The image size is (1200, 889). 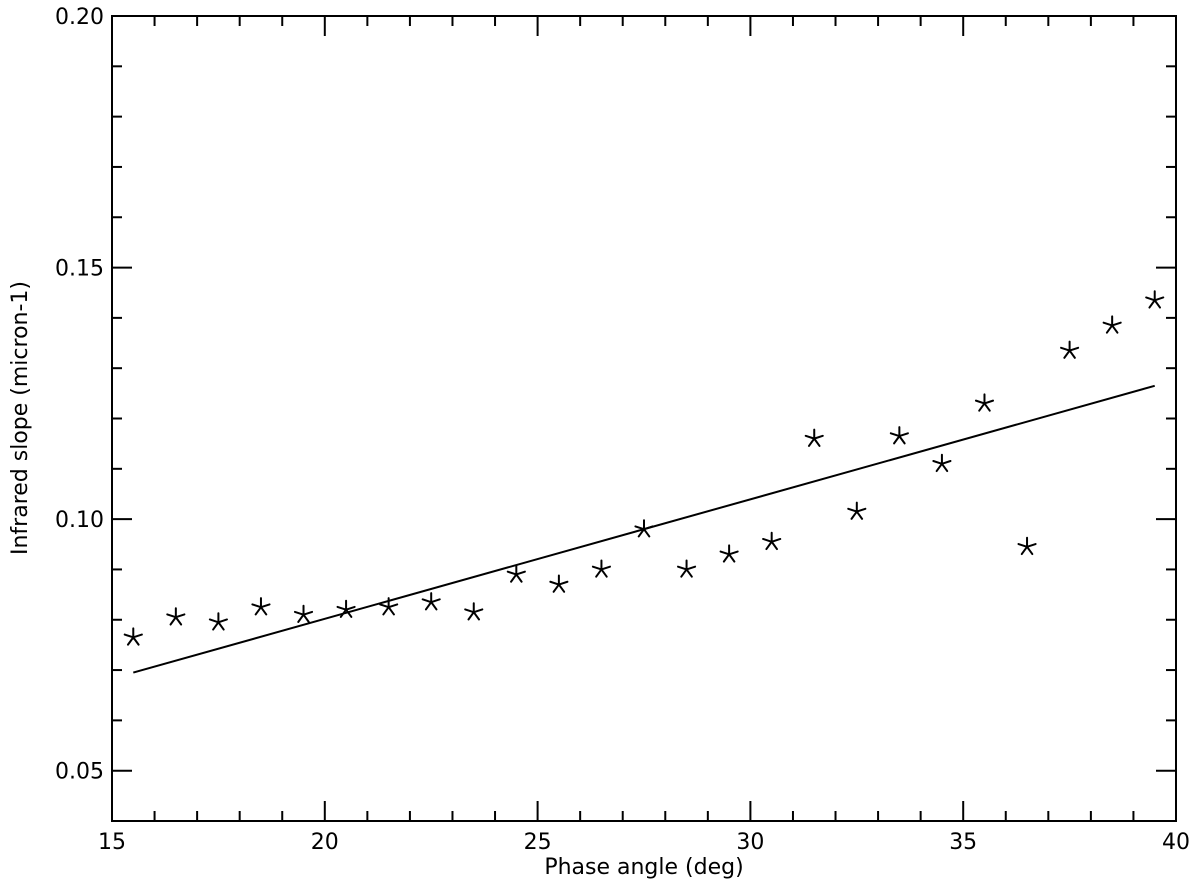 What do you see at coordinates (325, 842) in the screenshot?
I see `x-tick-label: 20` at bounding box center [325, 842].